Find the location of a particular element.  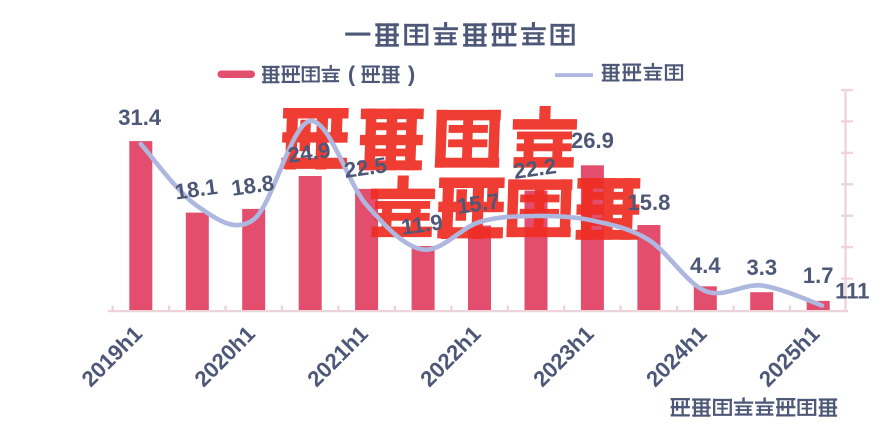

svg-text: 2024h1 is located at coordinates (676, 356).